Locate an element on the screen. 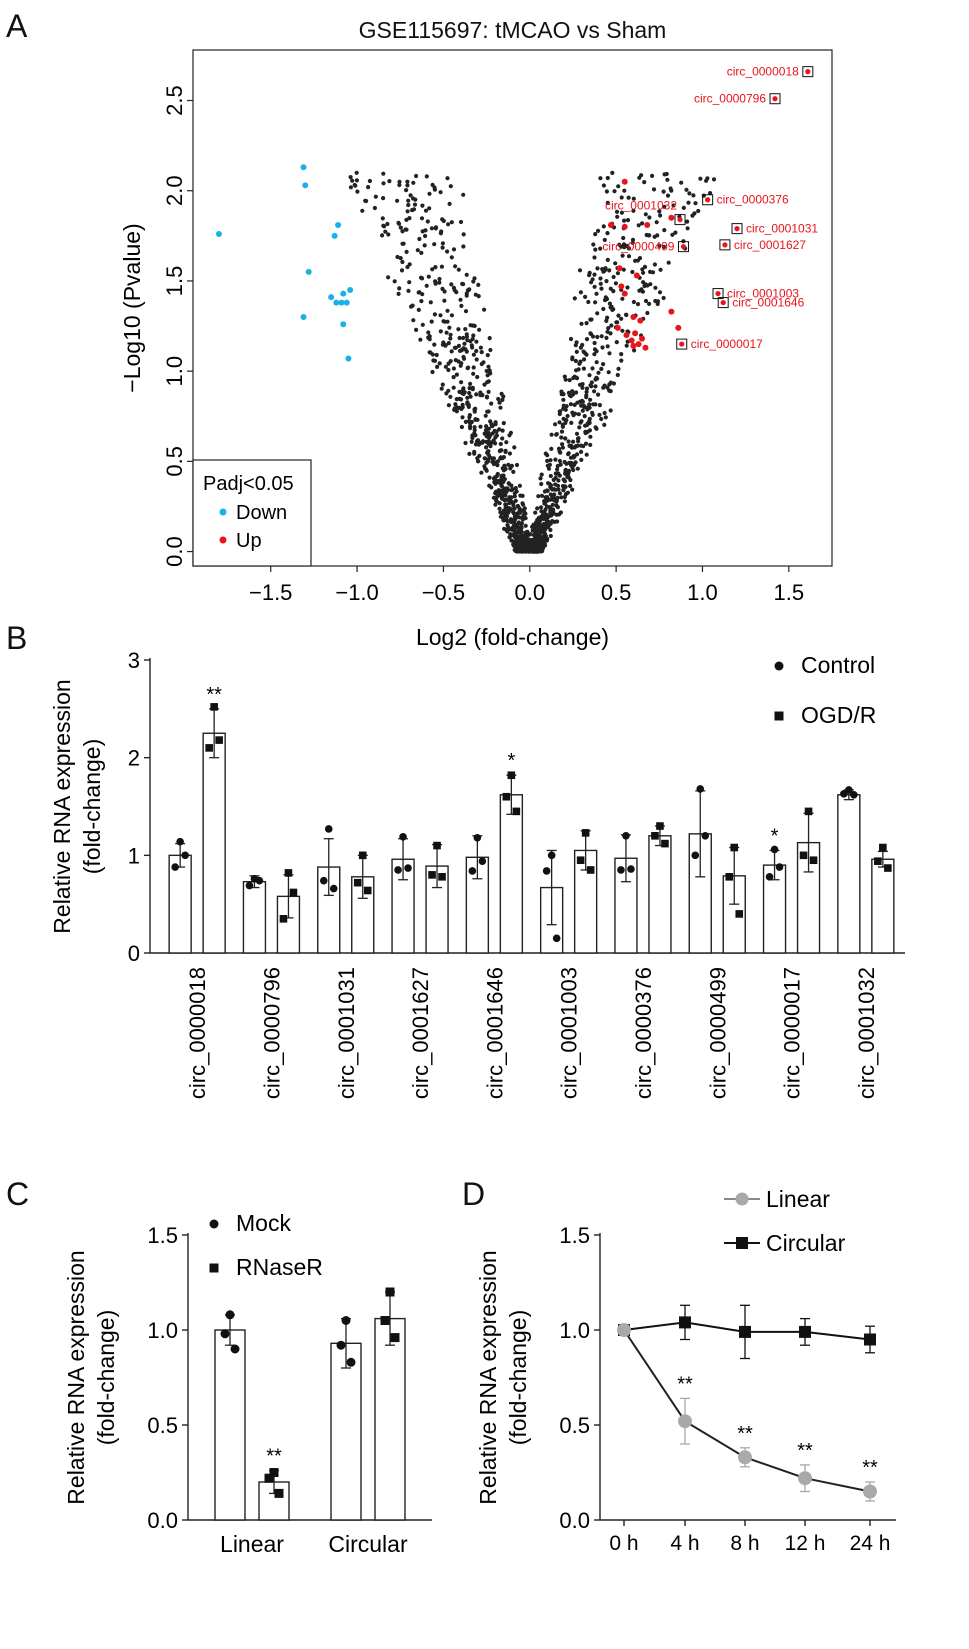 The width and height of the screenshot is (969, 1649). category-label: circ_0000499 is located at coordinates (717, 1033).